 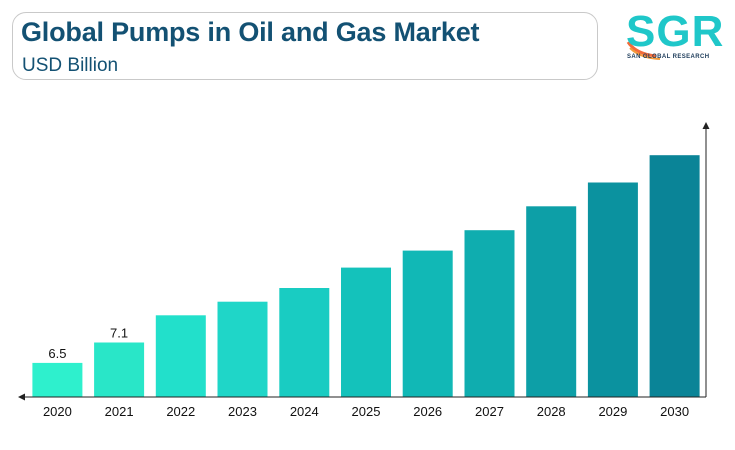 I want to click on bar-2024, so click(x=304, y=342).